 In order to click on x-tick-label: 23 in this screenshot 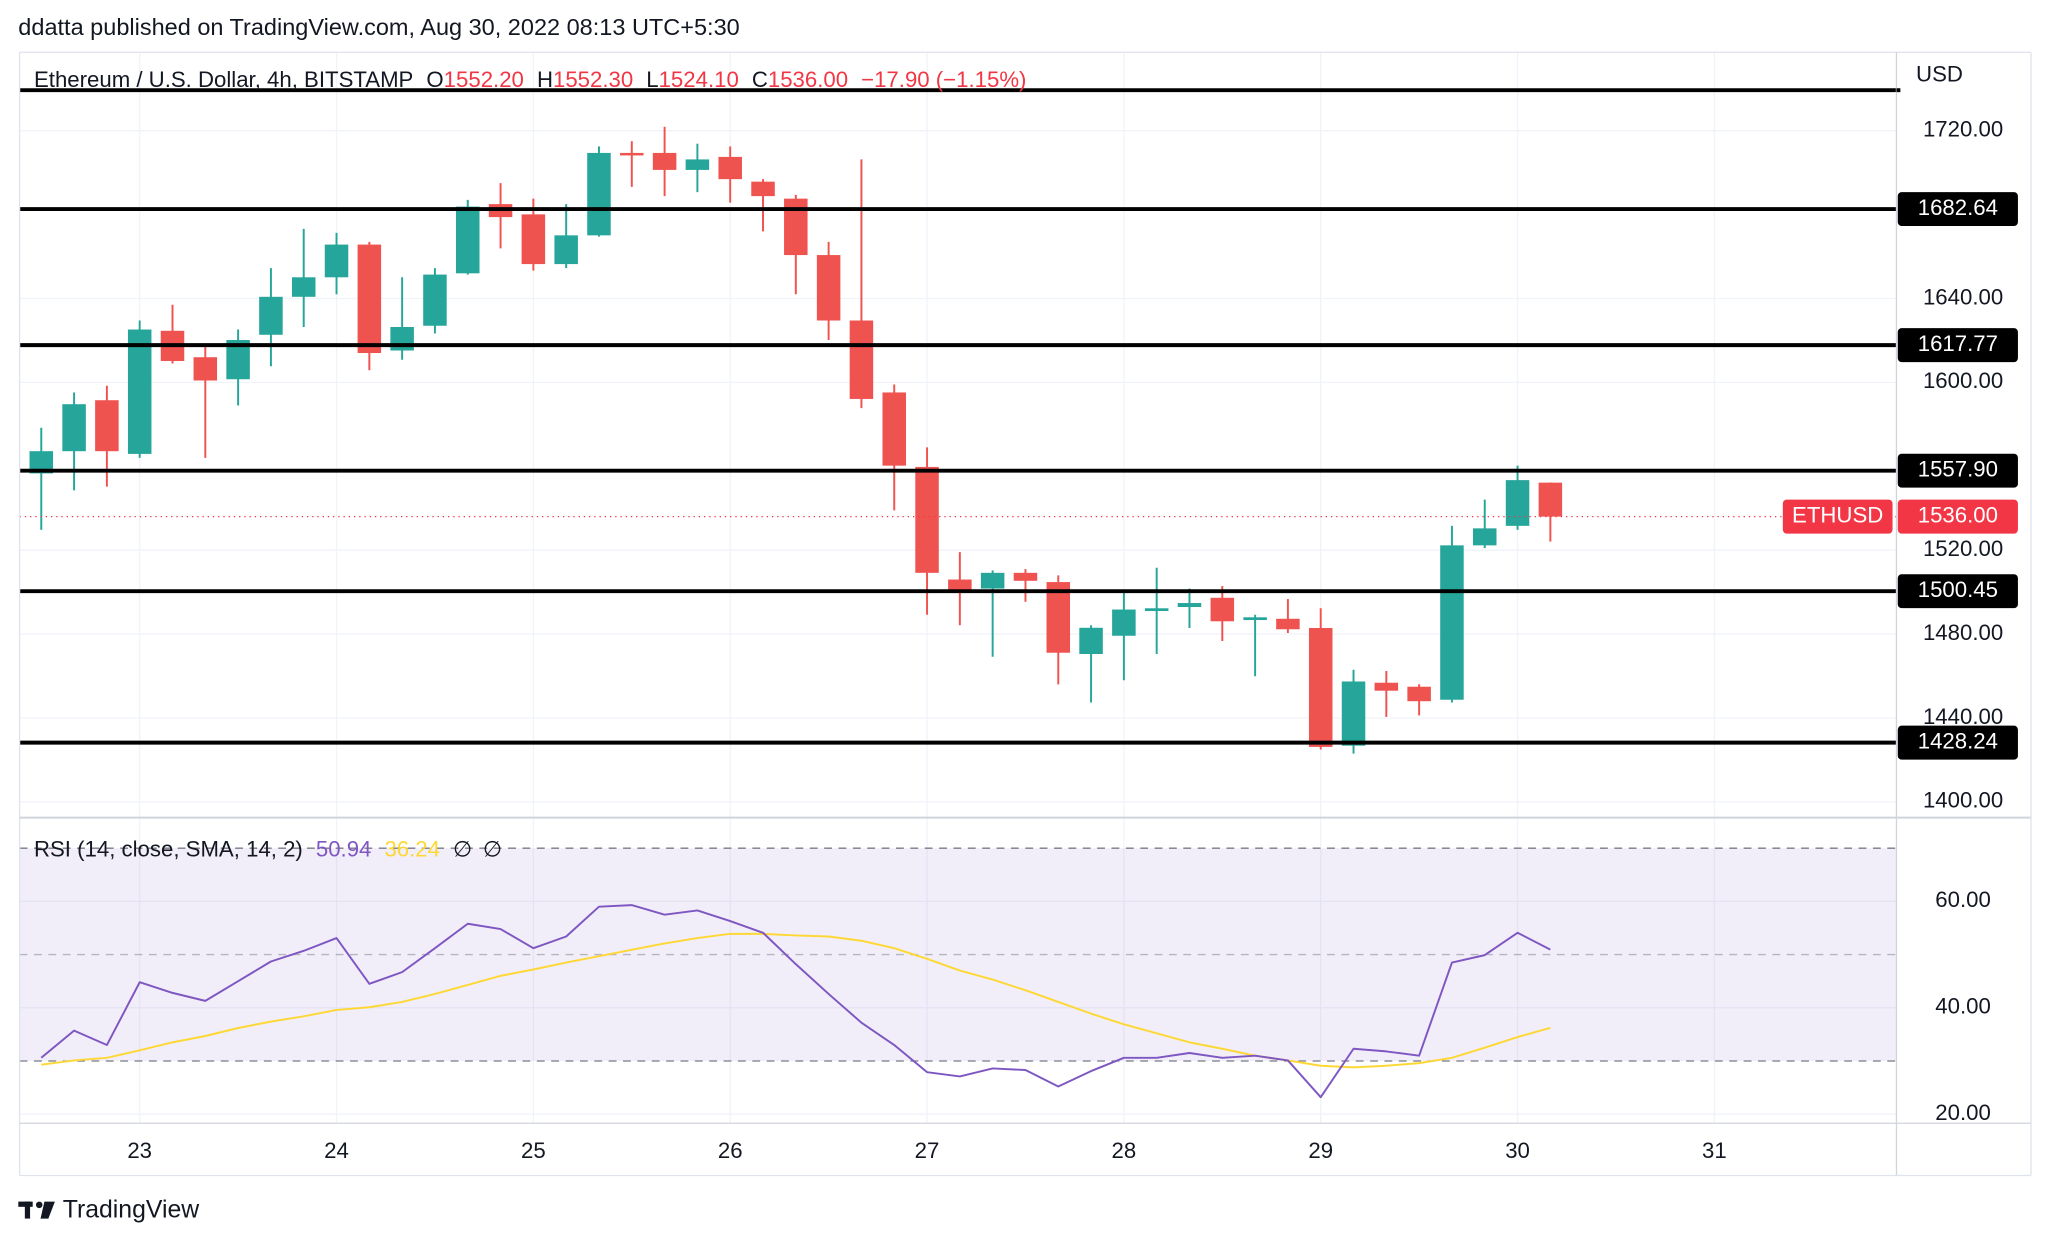, I will do `click(139, 1150)`.